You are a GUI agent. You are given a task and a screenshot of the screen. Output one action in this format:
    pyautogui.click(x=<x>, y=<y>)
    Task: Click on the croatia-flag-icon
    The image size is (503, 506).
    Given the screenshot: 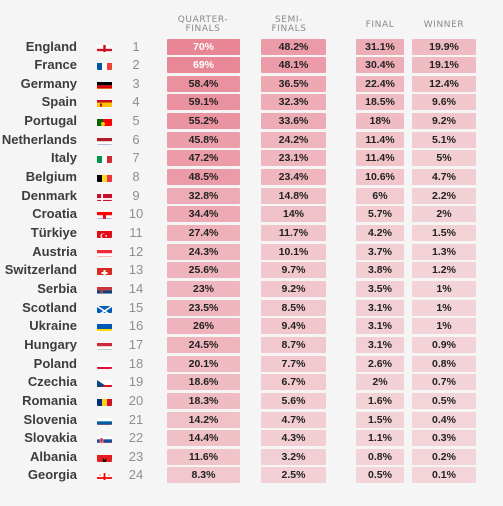 What is the action you would take?
    pyautogui.click(x=104, y=214)
    